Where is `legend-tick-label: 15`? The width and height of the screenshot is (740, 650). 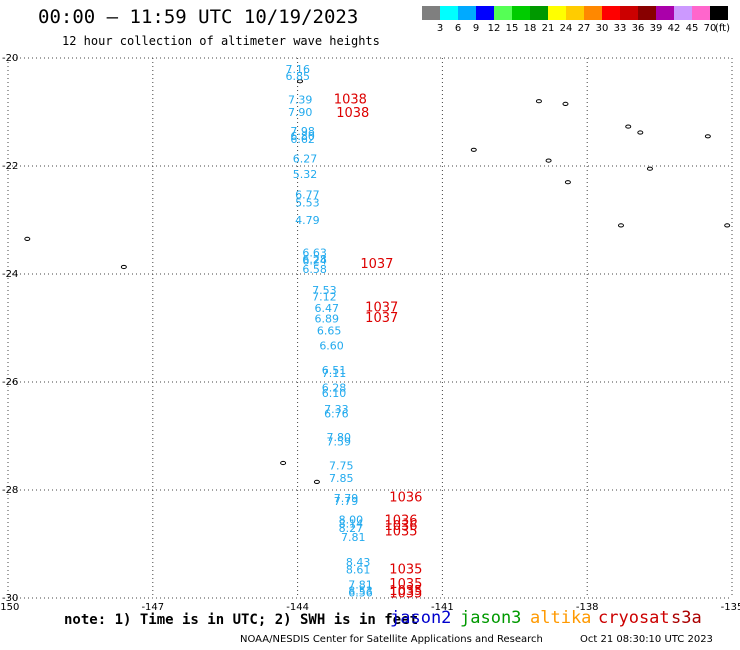 legend-tick-label: 15 is located at coordinates (512, 28).